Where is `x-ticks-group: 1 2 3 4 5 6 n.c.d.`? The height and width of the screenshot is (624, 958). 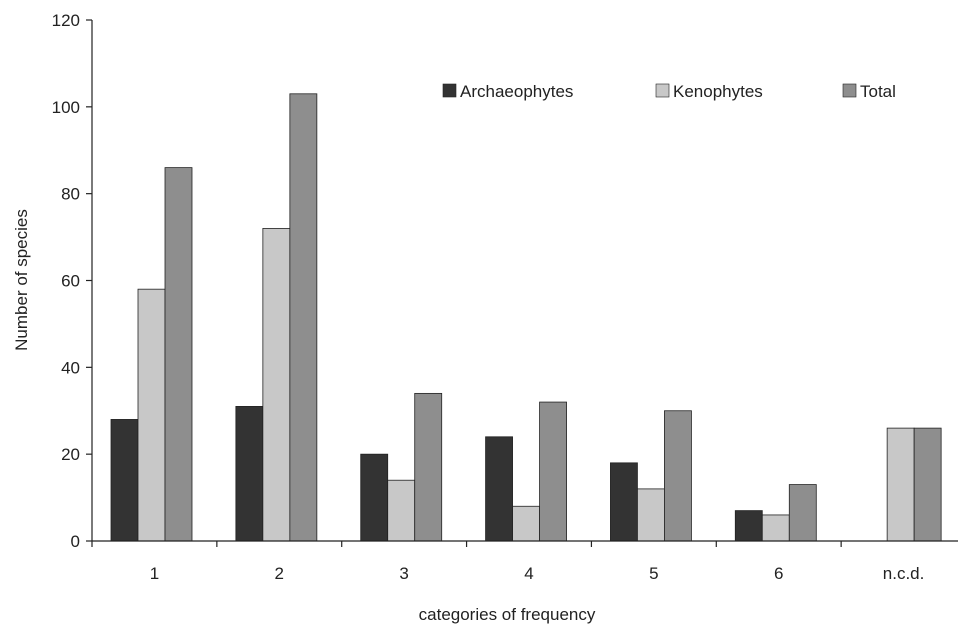
x-ticks-group: 1 2 3 4 5 6 n.c.d. is located at coordinates (508, 562).